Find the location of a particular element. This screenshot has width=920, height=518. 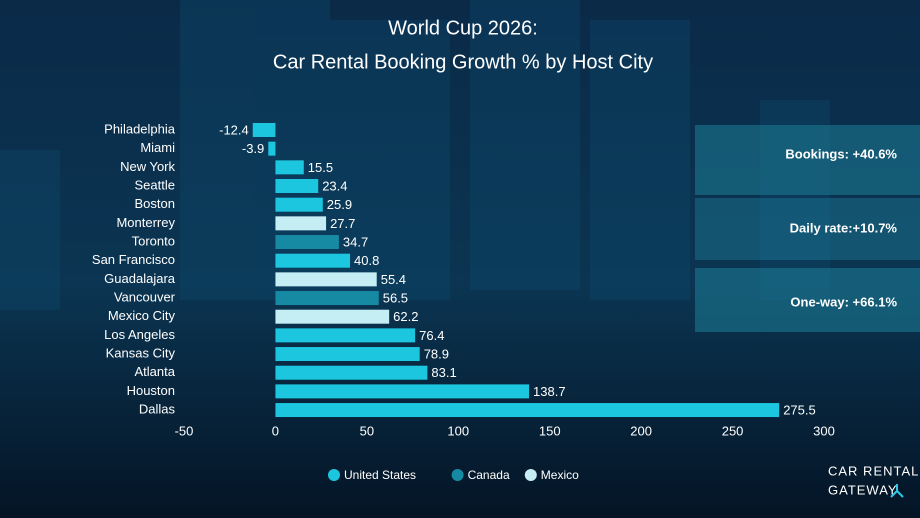

annotation: Bookings: +40.6% is located at coordinates (841, 153).